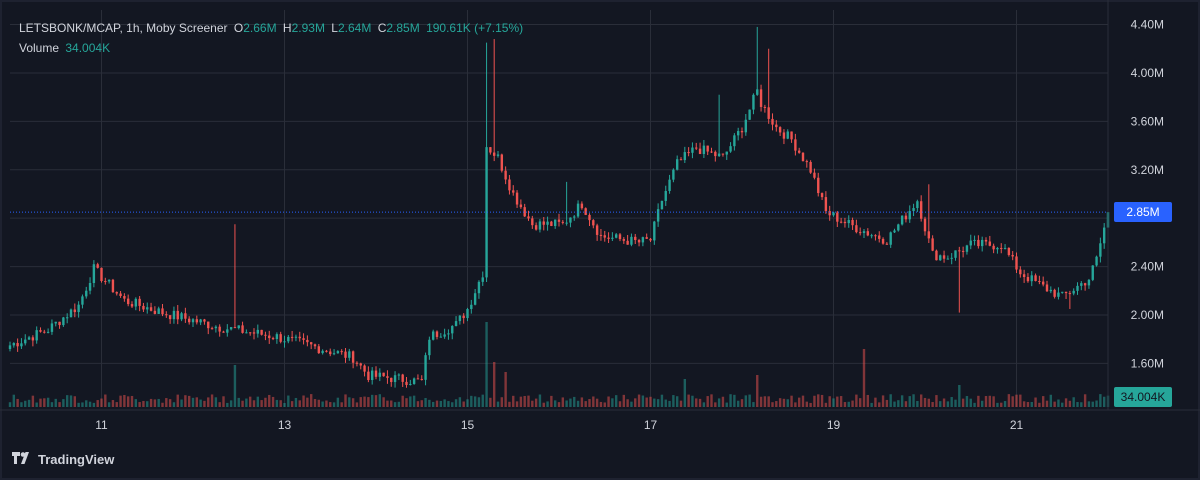  I want to click on high-value: 2.93M, so click(308, 28).